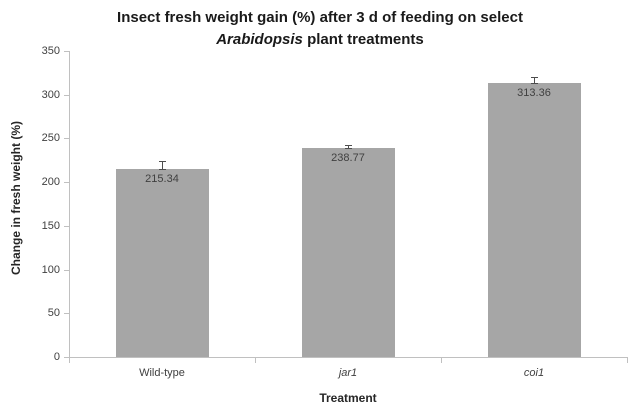 The height and width of the screenshot is (411, 640). I want to click on y-axis-line, so click(69, 204).